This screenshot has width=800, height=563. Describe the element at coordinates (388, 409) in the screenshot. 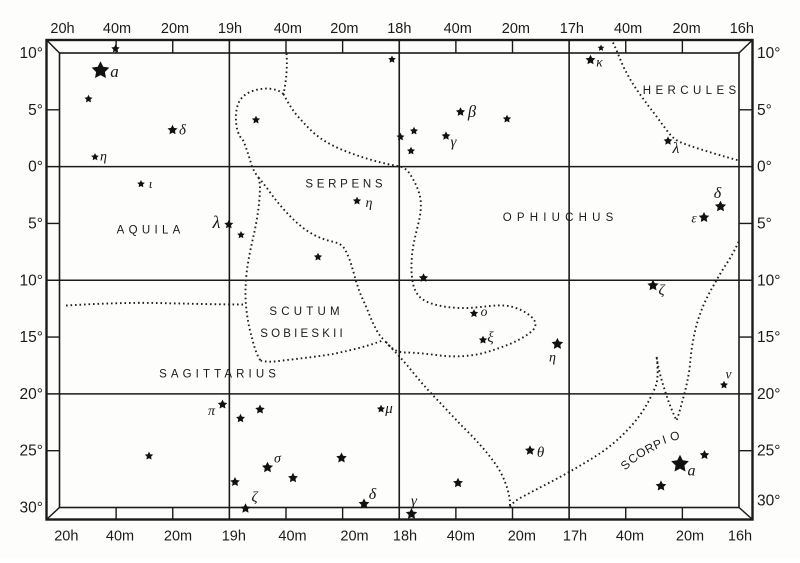

I see `svg-text: μ` at that location.